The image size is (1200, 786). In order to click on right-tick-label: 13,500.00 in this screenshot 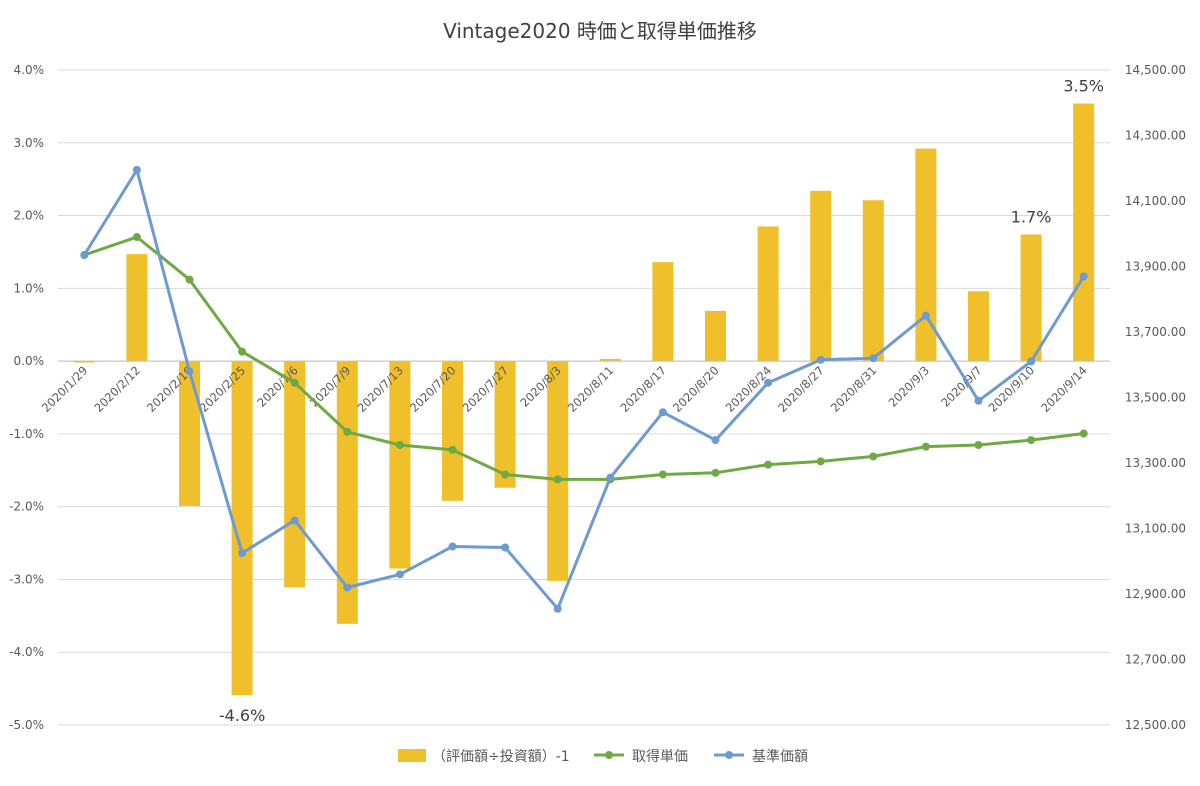, I will do `click(1155, 398)`.